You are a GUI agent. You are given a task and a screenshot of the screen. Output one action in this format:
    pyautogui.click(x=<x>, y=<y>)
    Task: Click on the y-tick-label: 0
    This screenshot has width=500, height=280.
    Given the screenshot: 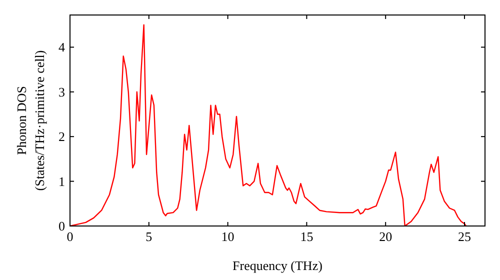 What is the action you would take?
    pyautogui.click(x=61, y=226)
    